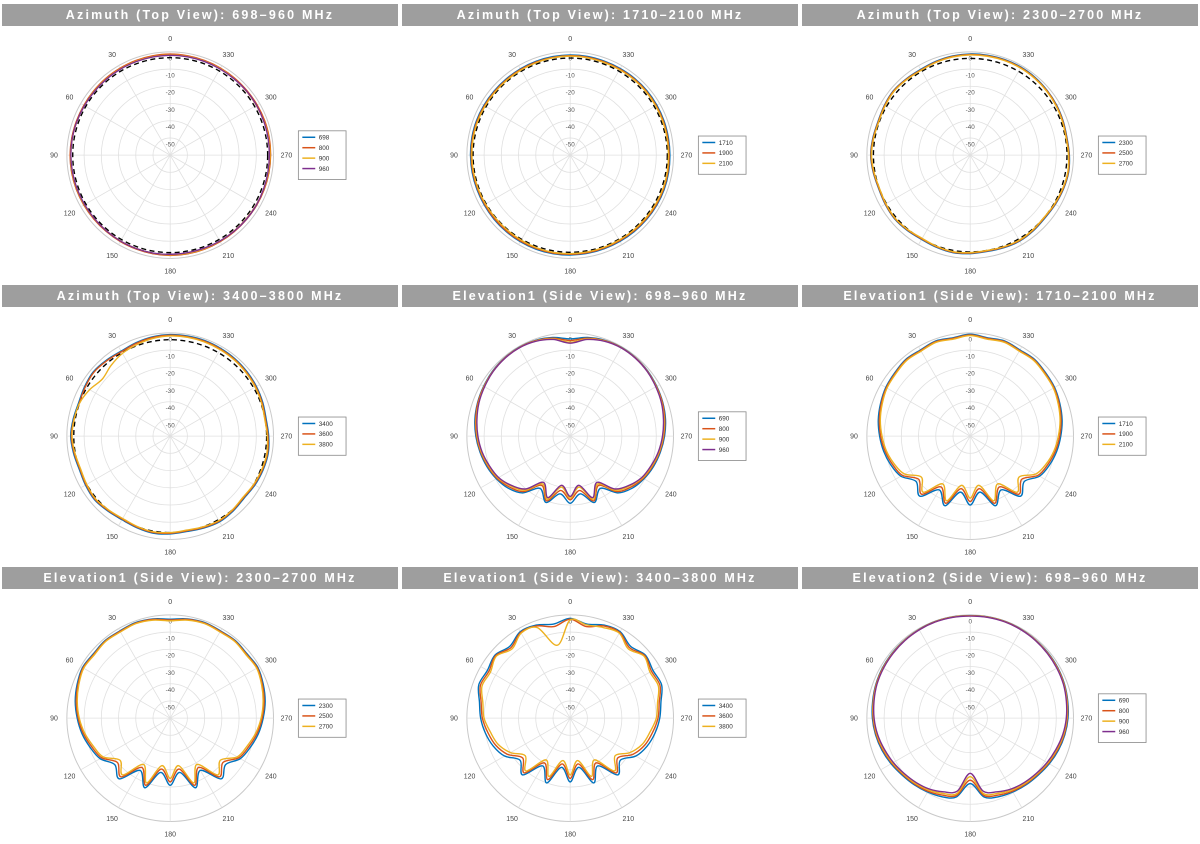 This screenshot has width=1200, height=844. Describe the element at coordinates (200, 296) in the screenshot. I see `chart-header: Azimuth (Top View): 3400–3800 MHz` at that location.